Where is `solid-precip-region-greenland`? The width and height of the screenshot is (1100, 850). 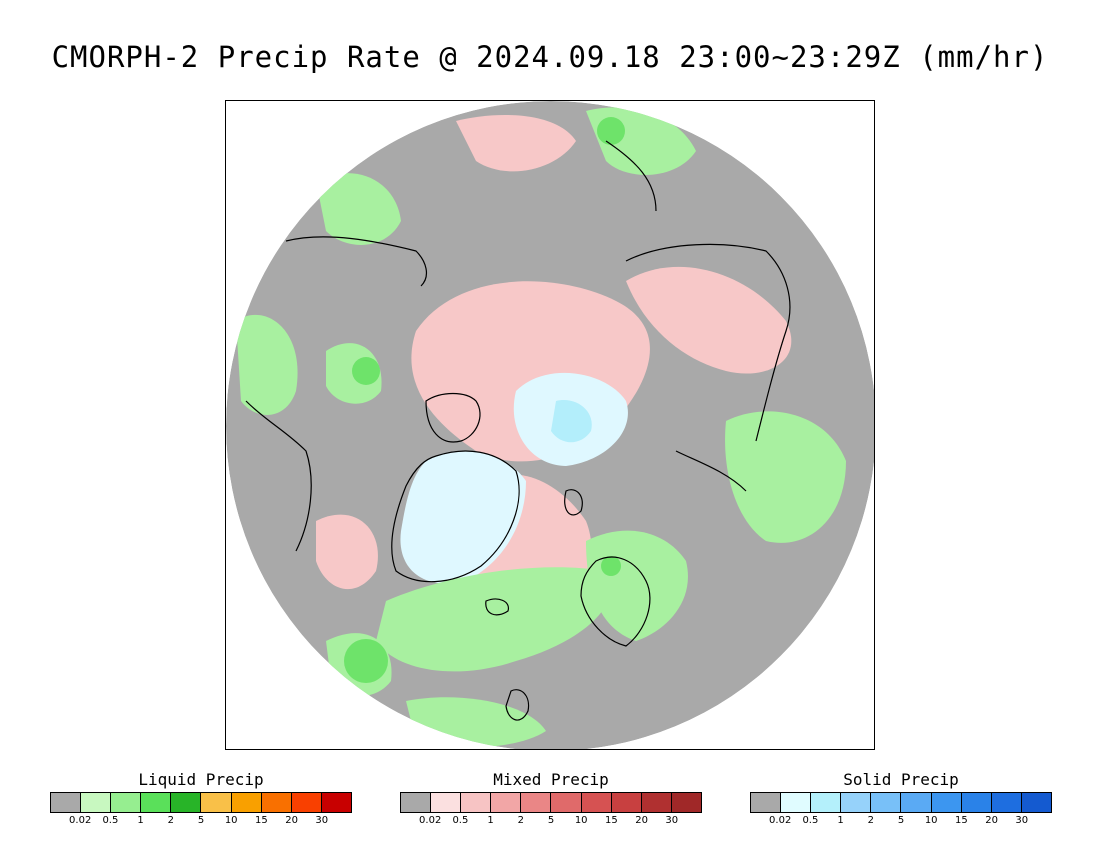
solid-precip-region-greenland is located at coordinates (463, 517).